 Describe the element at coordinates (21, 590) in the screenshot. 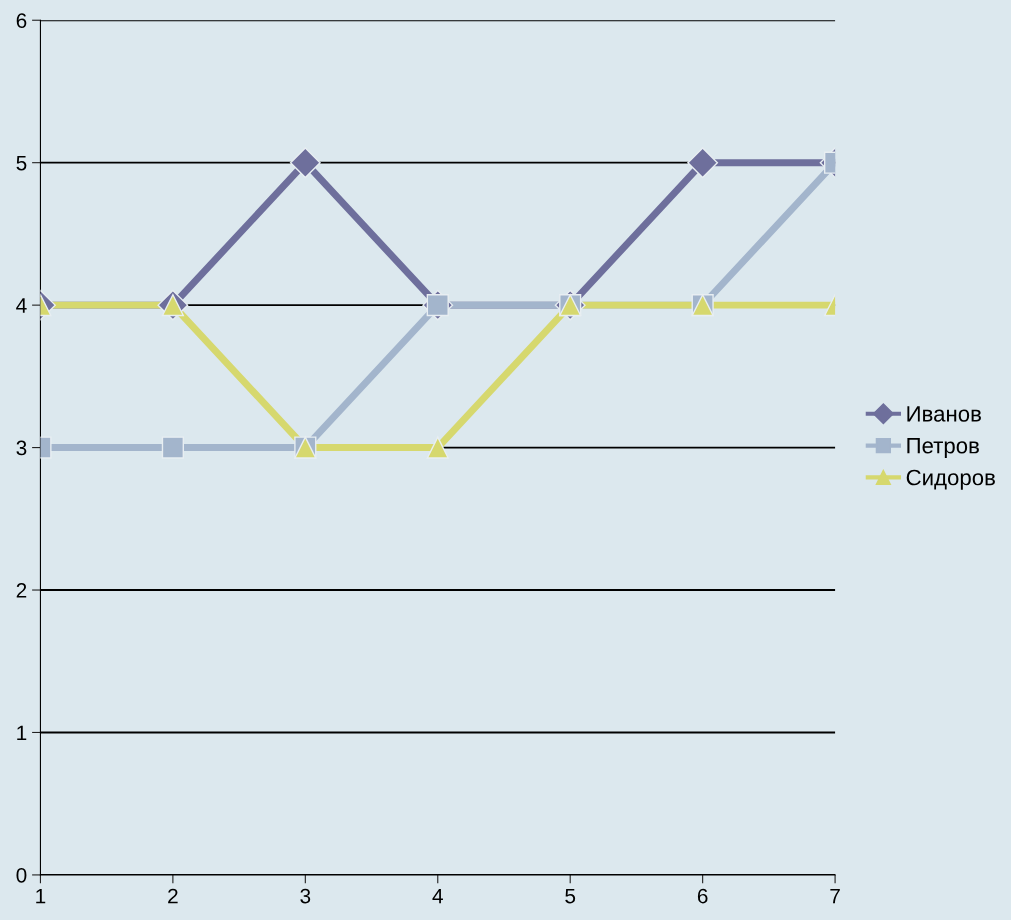

I see `y-tick-label: 2` at that location.